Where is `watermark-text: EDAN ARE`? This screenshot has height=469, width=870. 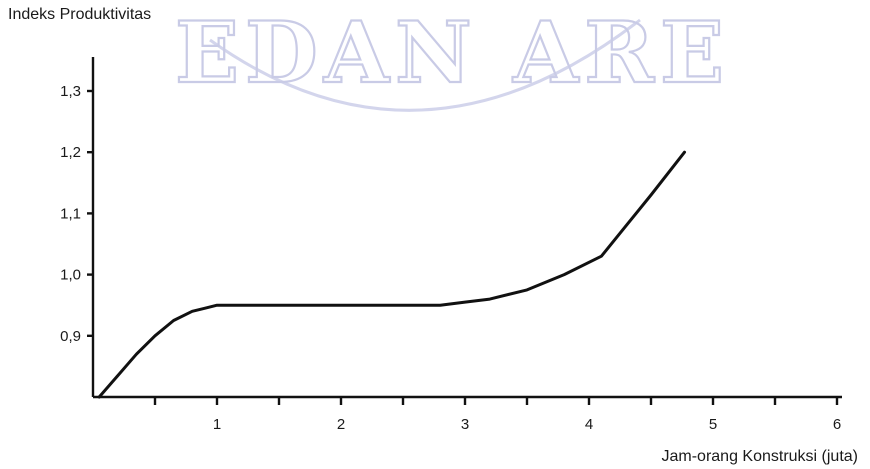
watermark-text: EDAN ARE is located at coordinates (452, 52).